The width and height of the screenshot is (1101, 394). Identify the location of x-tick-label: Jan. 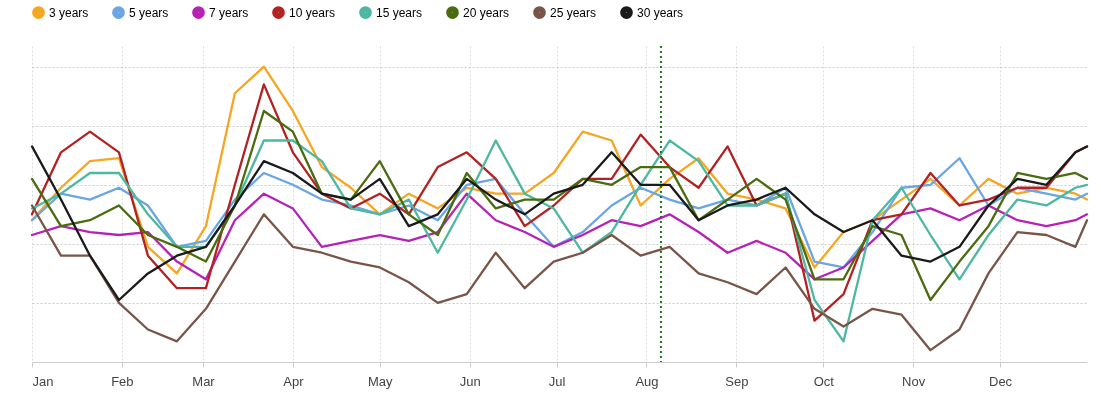
(43, 381).